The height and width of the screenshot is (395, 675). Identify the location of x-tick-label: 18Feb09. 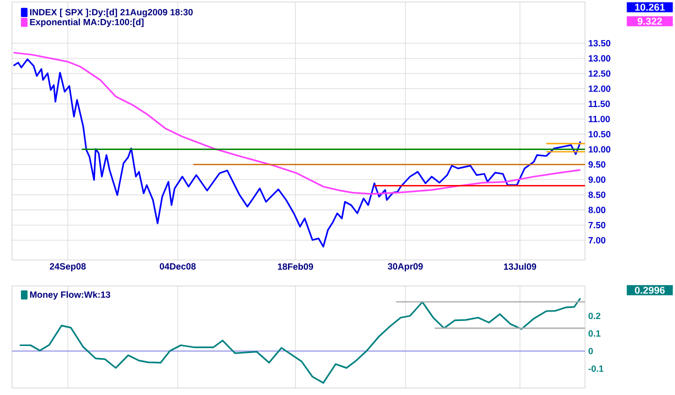
(296, 266).